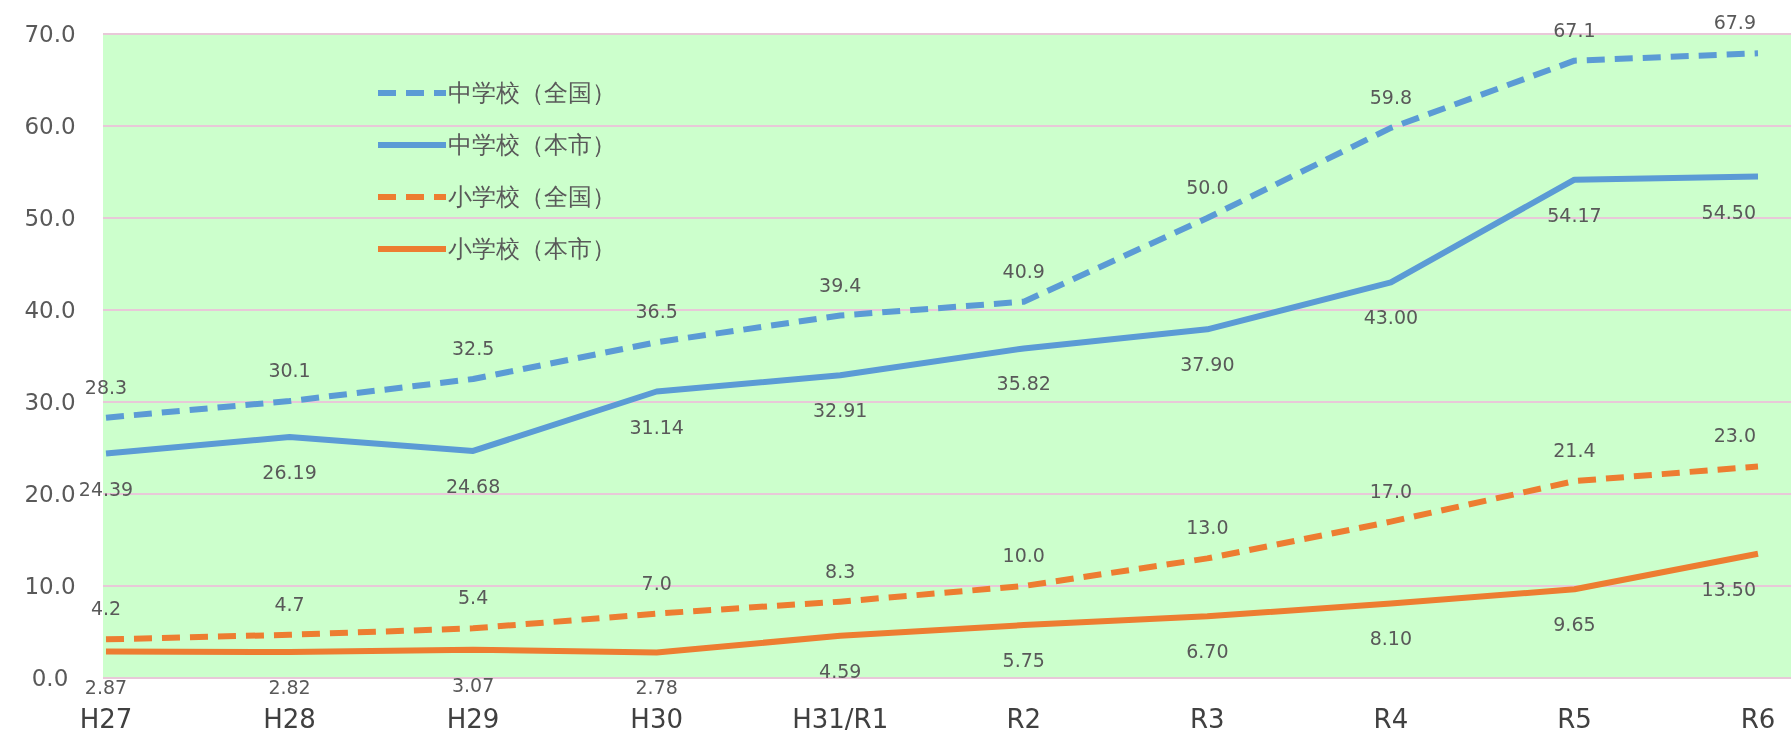  What do you see at coordinates (1391, 719) in the screenshot?
I see `x-tick-label: R4` at bounding box center [1391, 719].